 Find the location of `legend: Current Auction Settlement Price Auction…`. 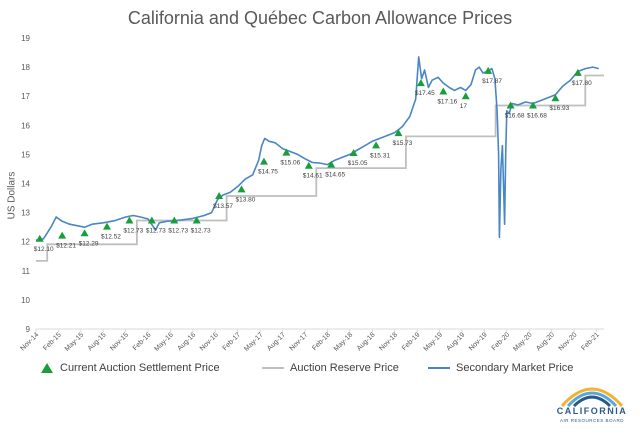

legend: Current Auction Settlement Price Auction… is located at coordinates (320, 370).